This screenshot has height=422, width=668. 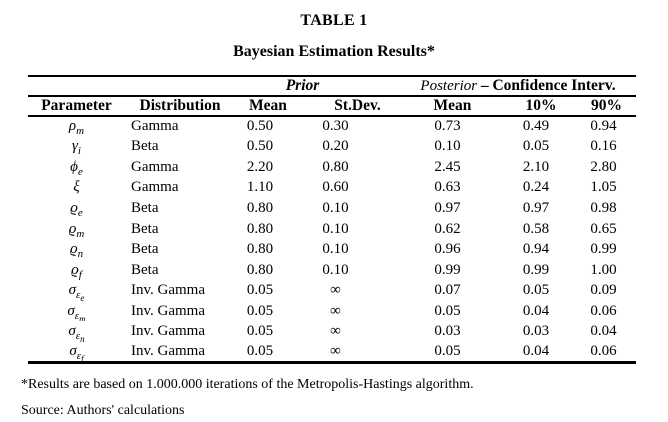 What do you see at coordinates (76, 105) in the screenshot?
I see `col-header-parameter: Parameter` at bounding box center [76, 105].